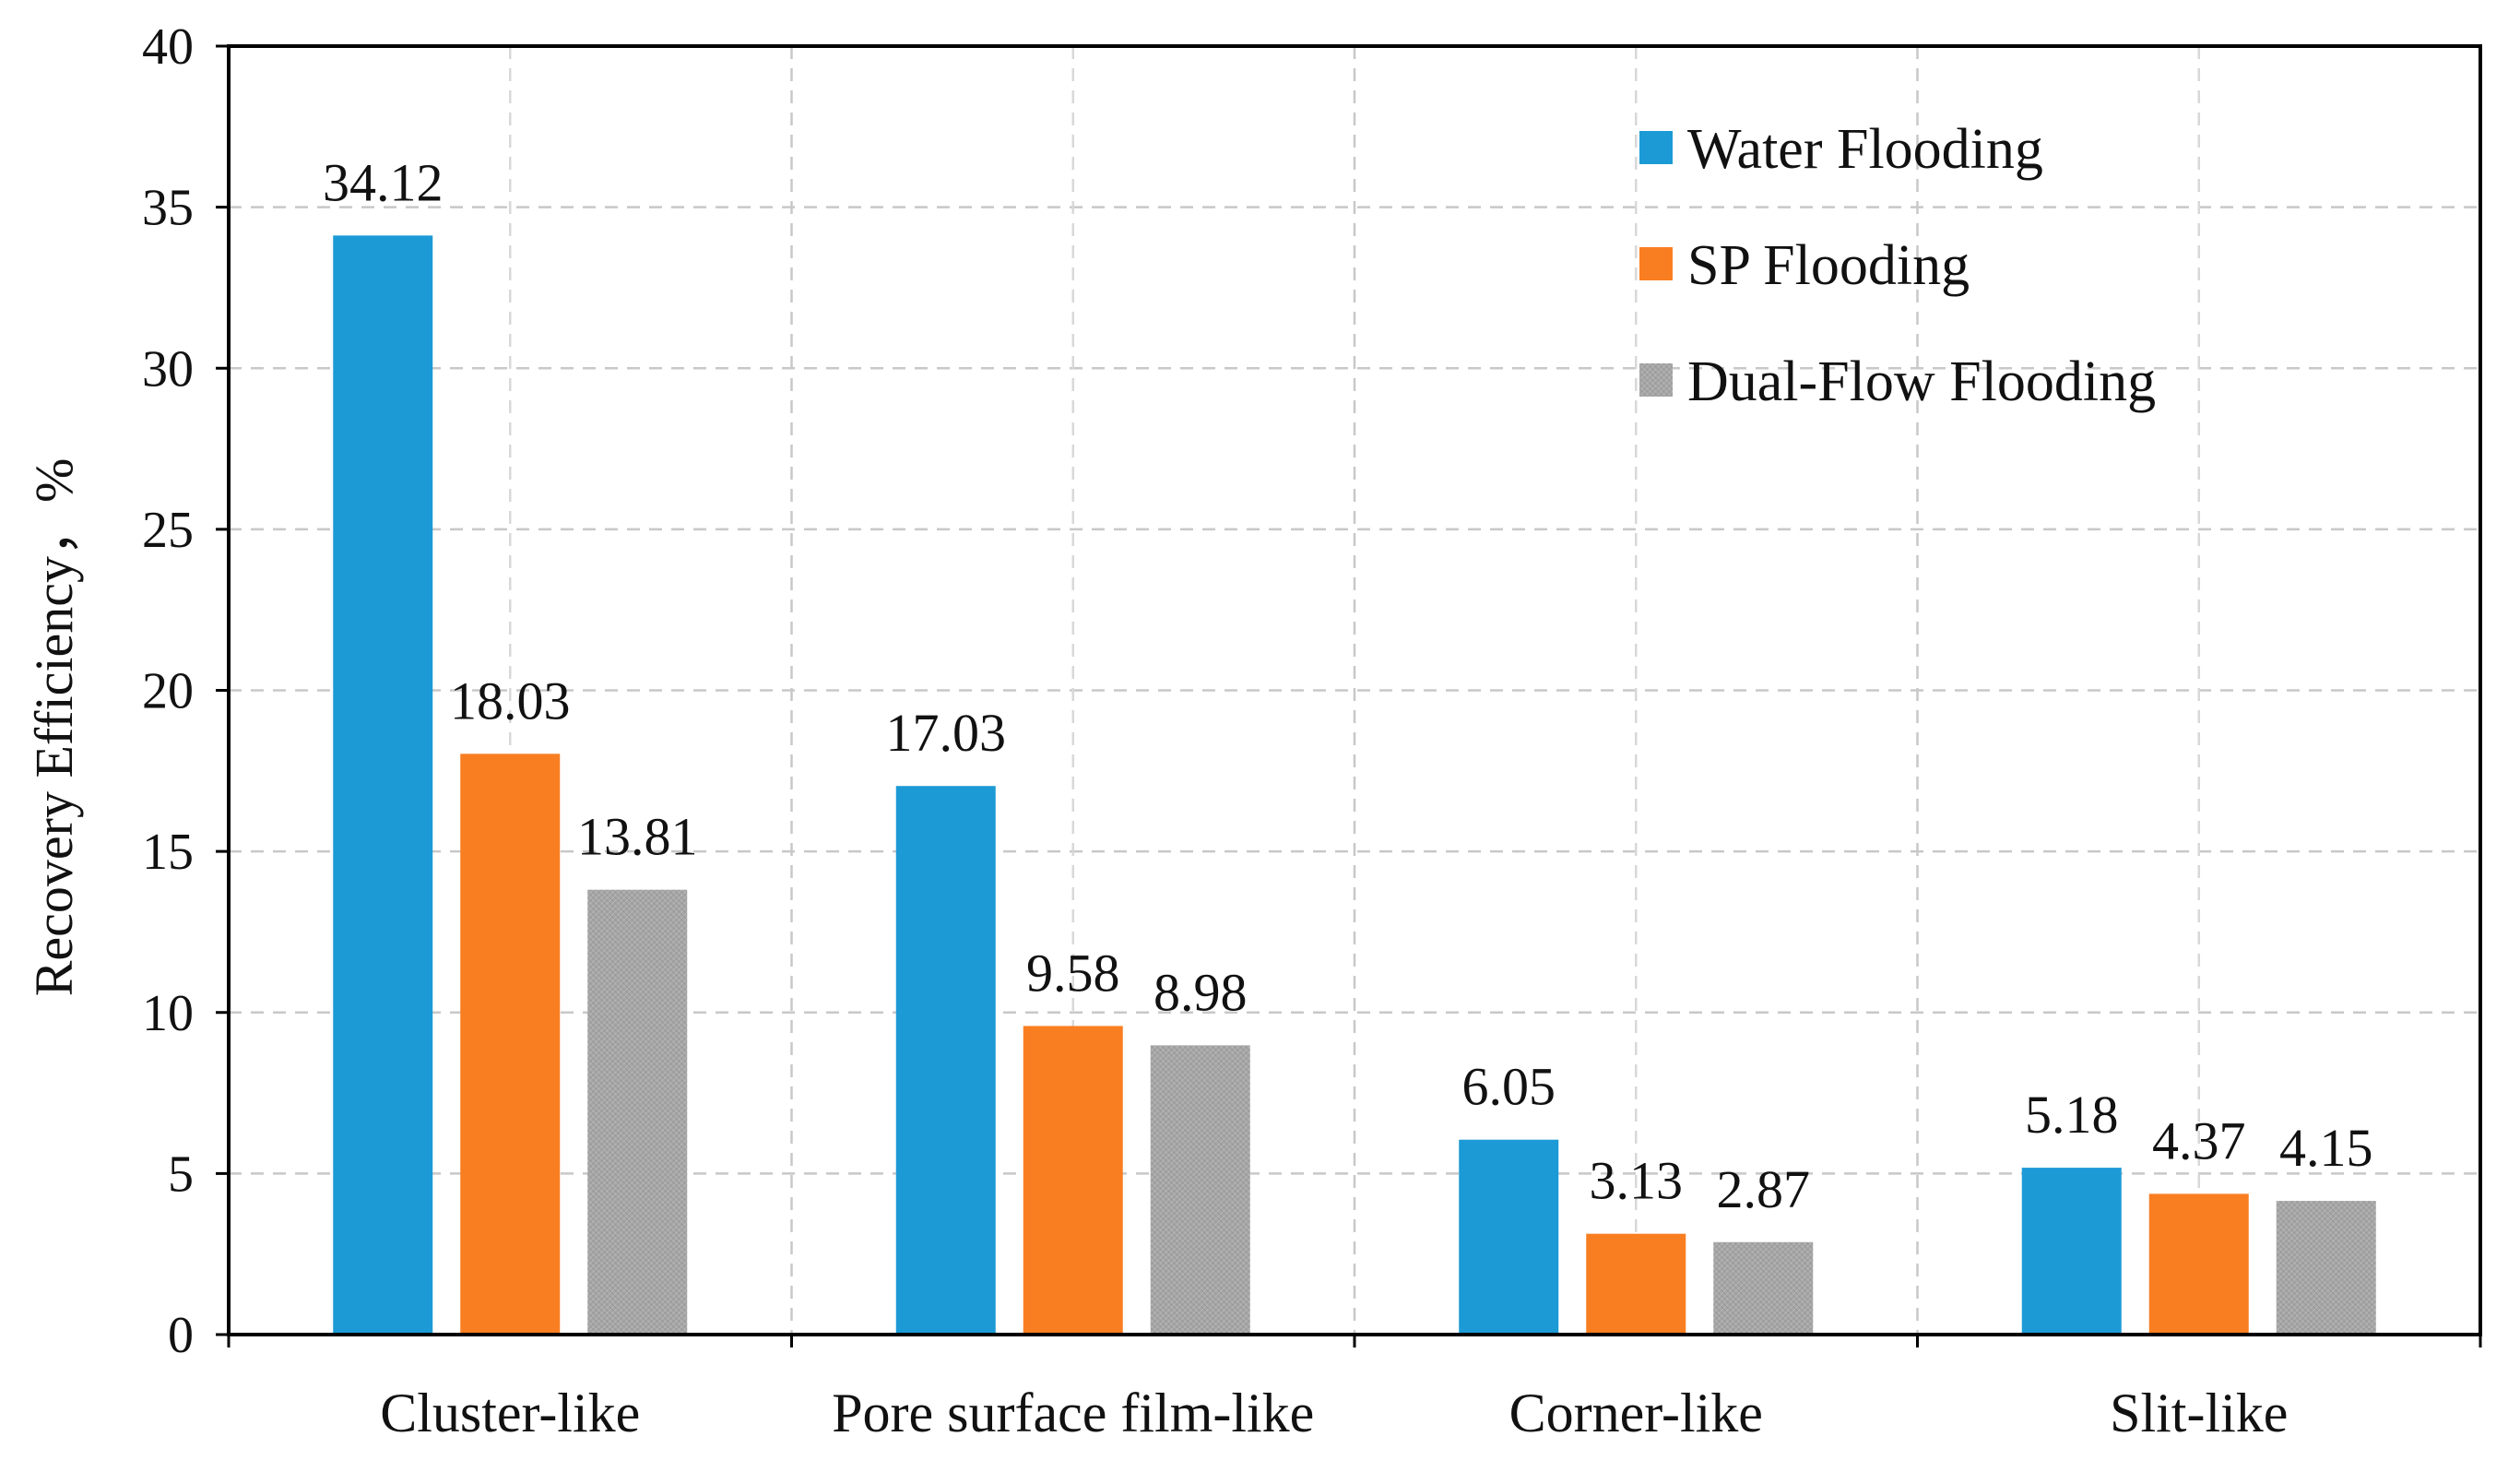 This screenshot has height=1472, width=2520. What do you see at coordinates (1636, 1413) in the screenshot?
I see `category-label-2: Corner-like` at bounding box center [1636, 1413].